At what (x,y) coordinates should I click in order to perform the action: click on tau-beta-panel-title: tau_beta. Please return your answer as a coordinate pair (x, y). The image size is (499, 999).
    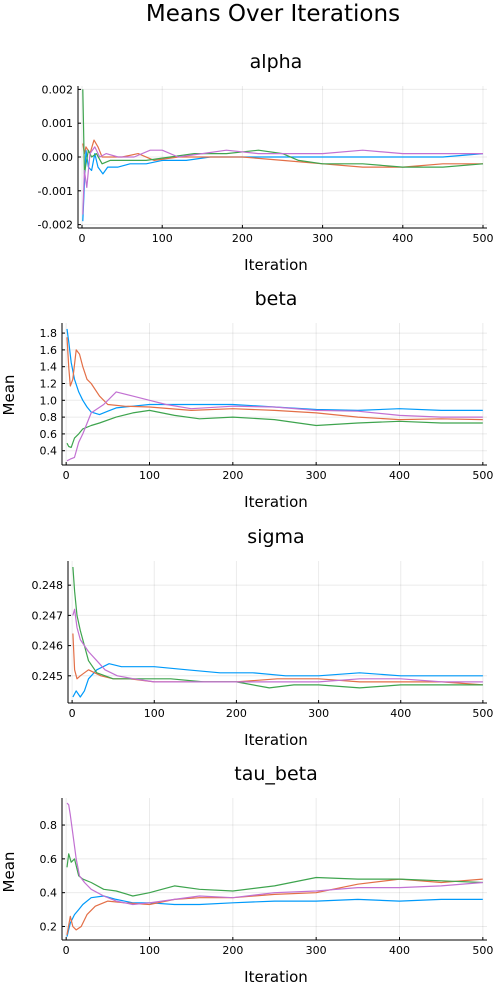
    Looking at the image, I should click on (275, 774).